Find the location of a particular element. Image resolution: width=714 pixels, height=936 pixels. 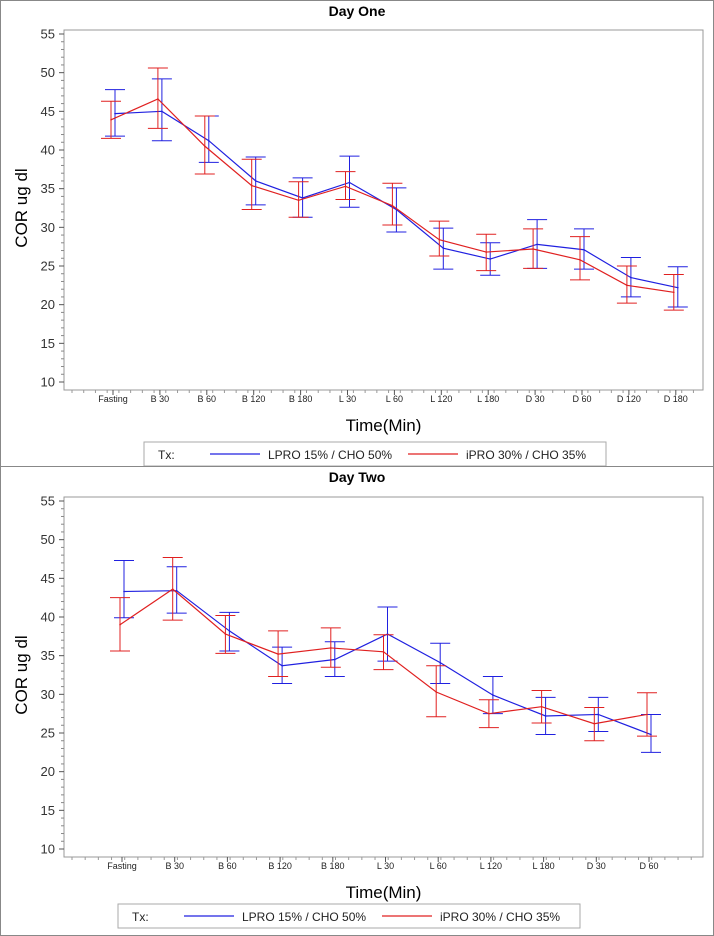

x-tick-label: D 180 is located at coordinates (676, 399).